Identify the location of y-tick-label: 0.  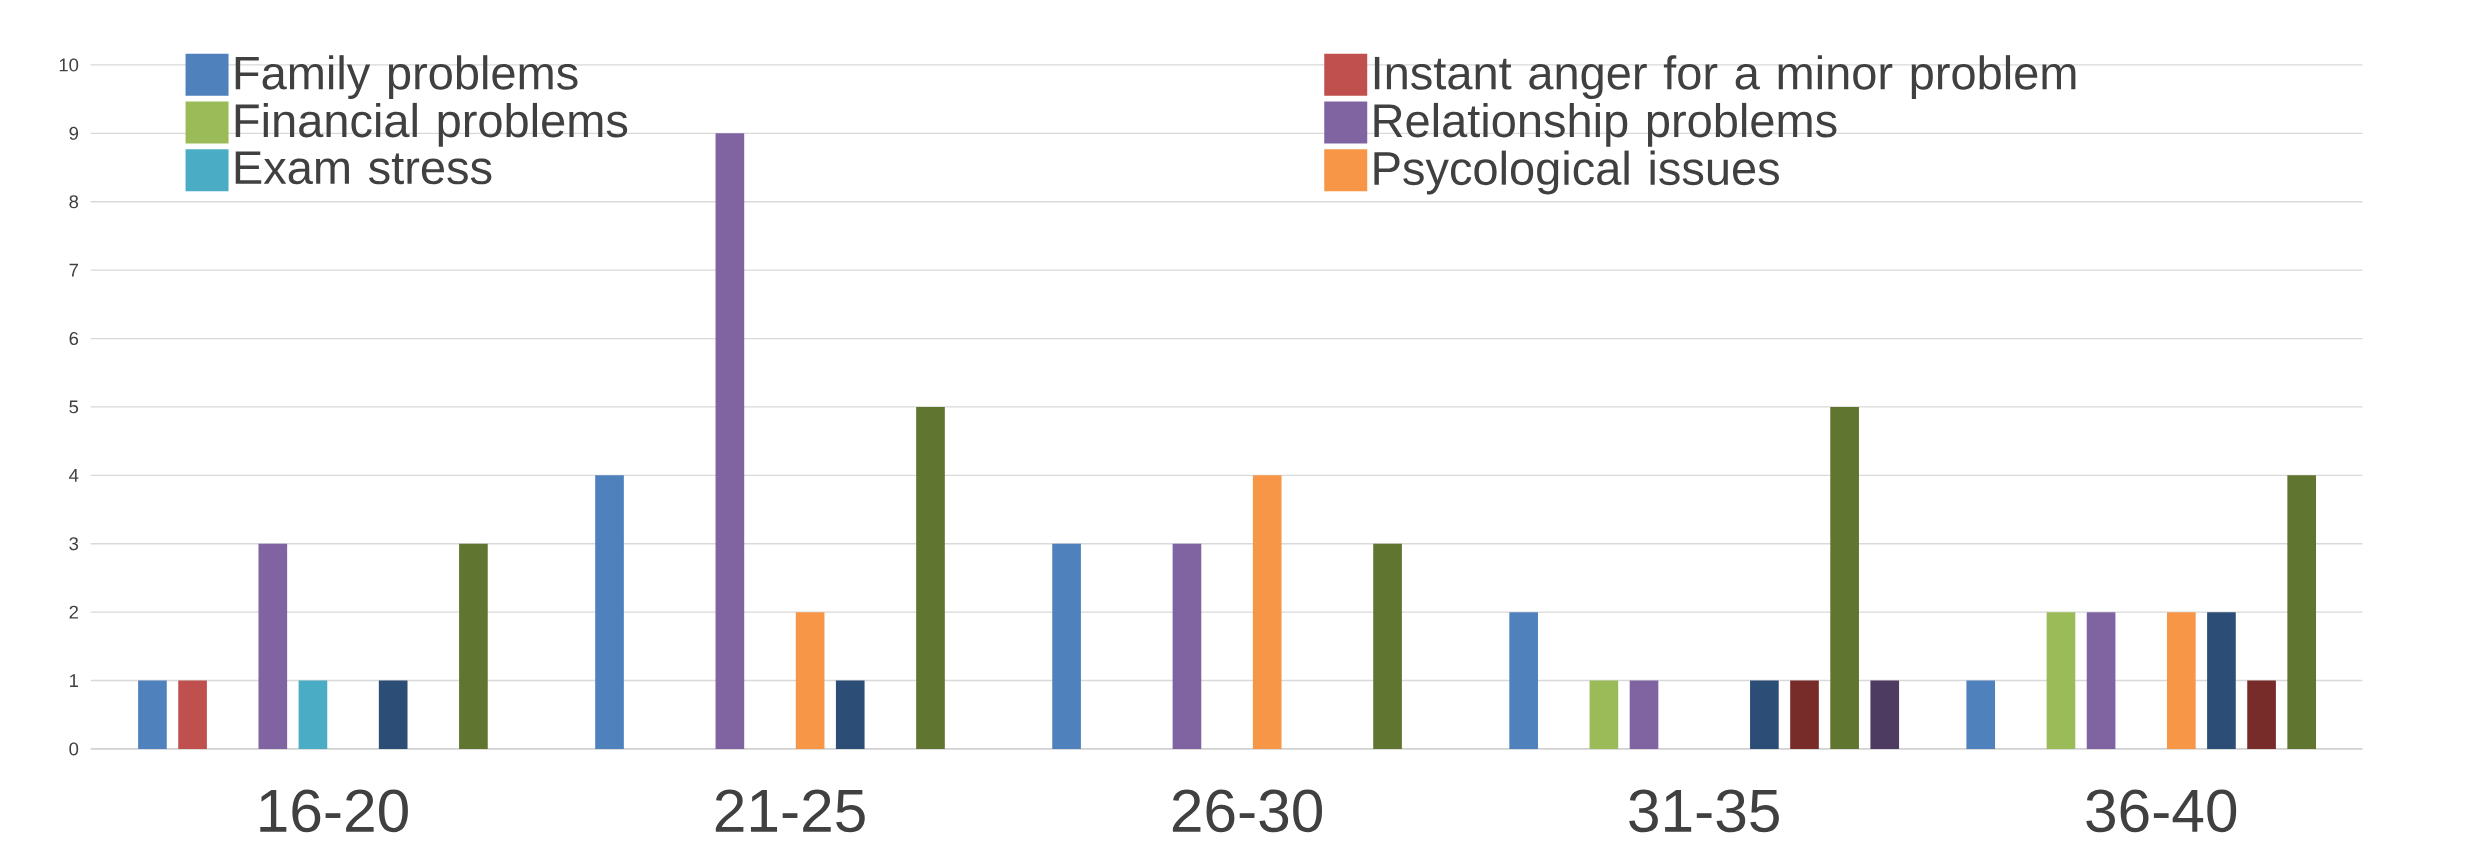
(74, 749).